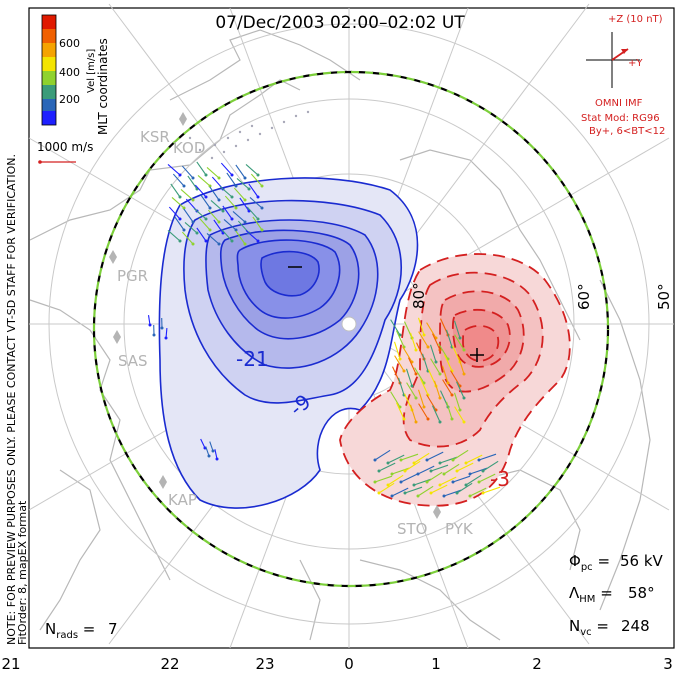  Describe the element at coordinates (336, 664) in the screenshot. I see `mlt-axis: 21 22 23 0 1 2 3` at that location.